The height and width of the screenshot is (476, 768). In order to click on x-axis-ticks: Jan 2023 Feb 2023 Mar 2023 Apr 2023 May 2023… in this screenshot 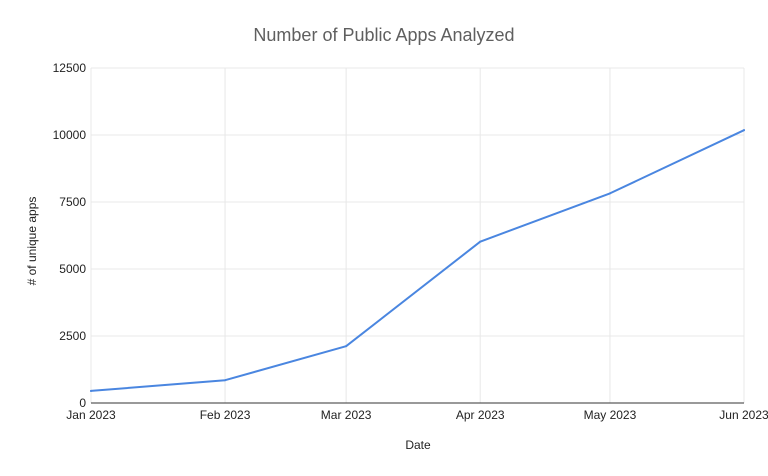, I will do `click(417, 415)`.